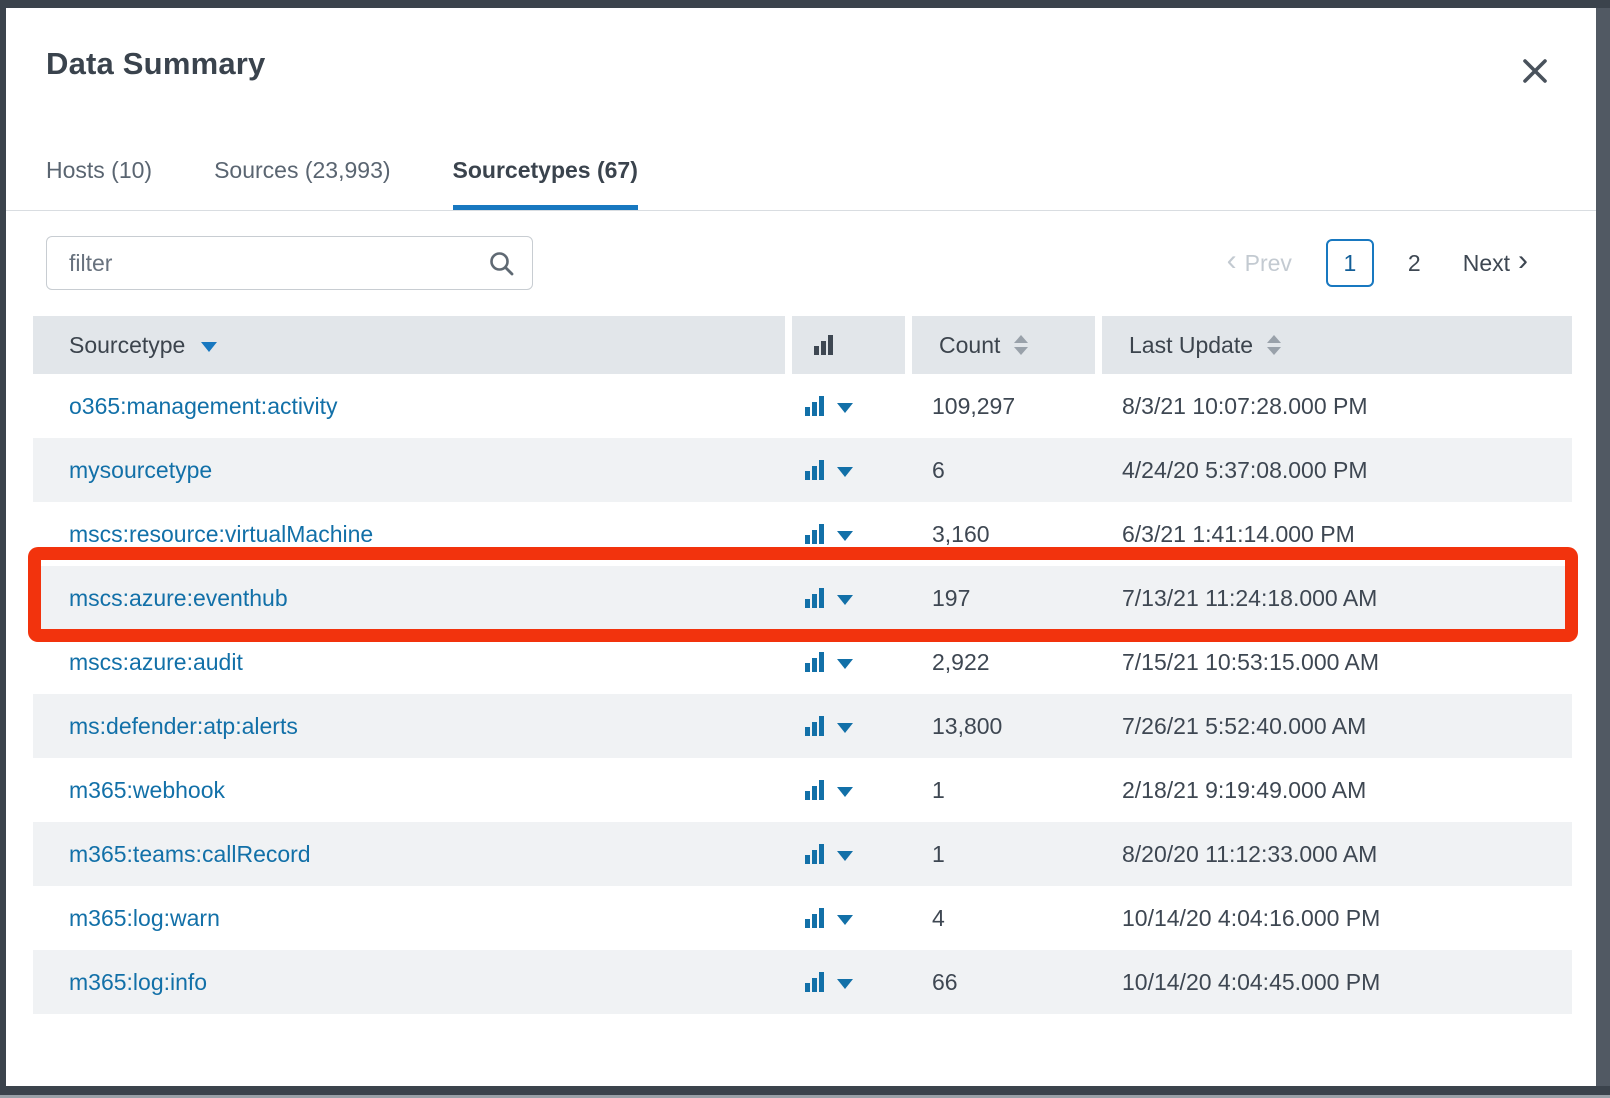  I want to click on close-icon, so click(1535, 71).